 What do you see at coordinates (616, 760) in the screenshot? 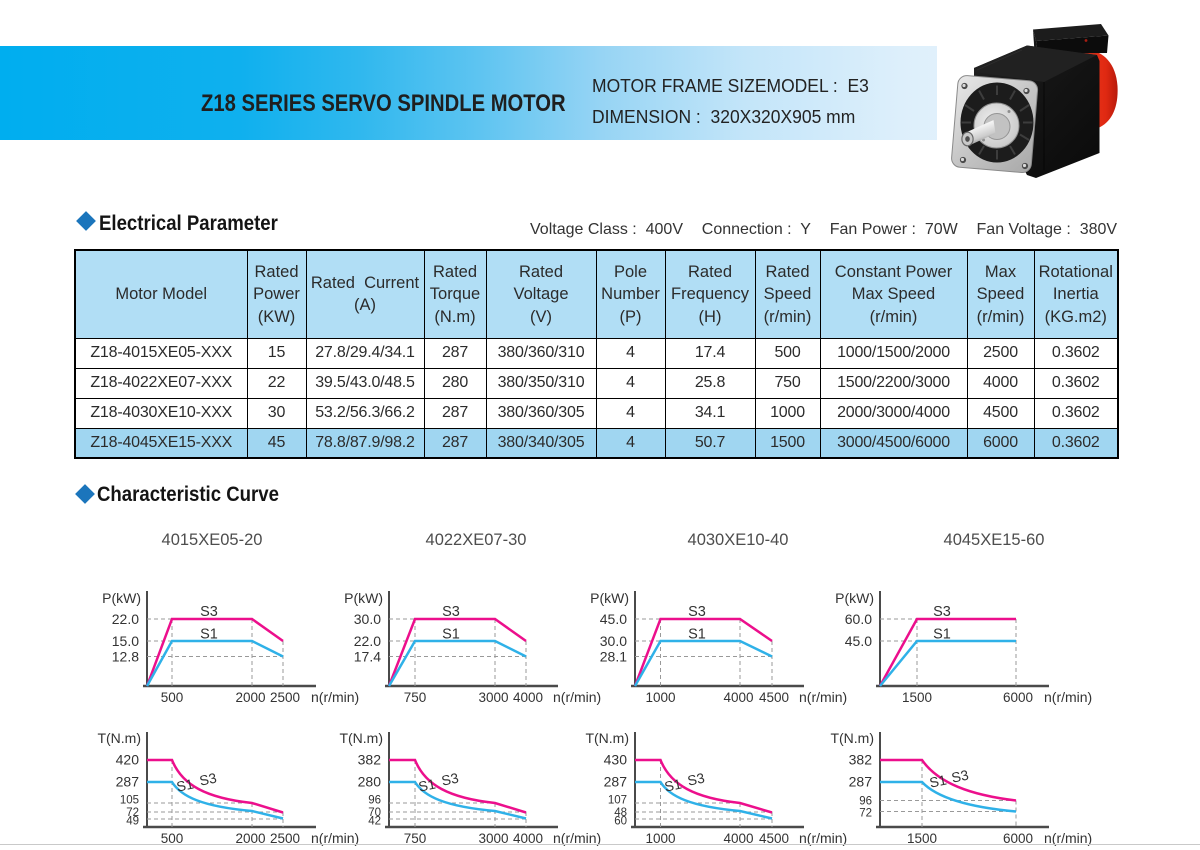
I see `svg-text: 430` at bounding box center [616, 760].